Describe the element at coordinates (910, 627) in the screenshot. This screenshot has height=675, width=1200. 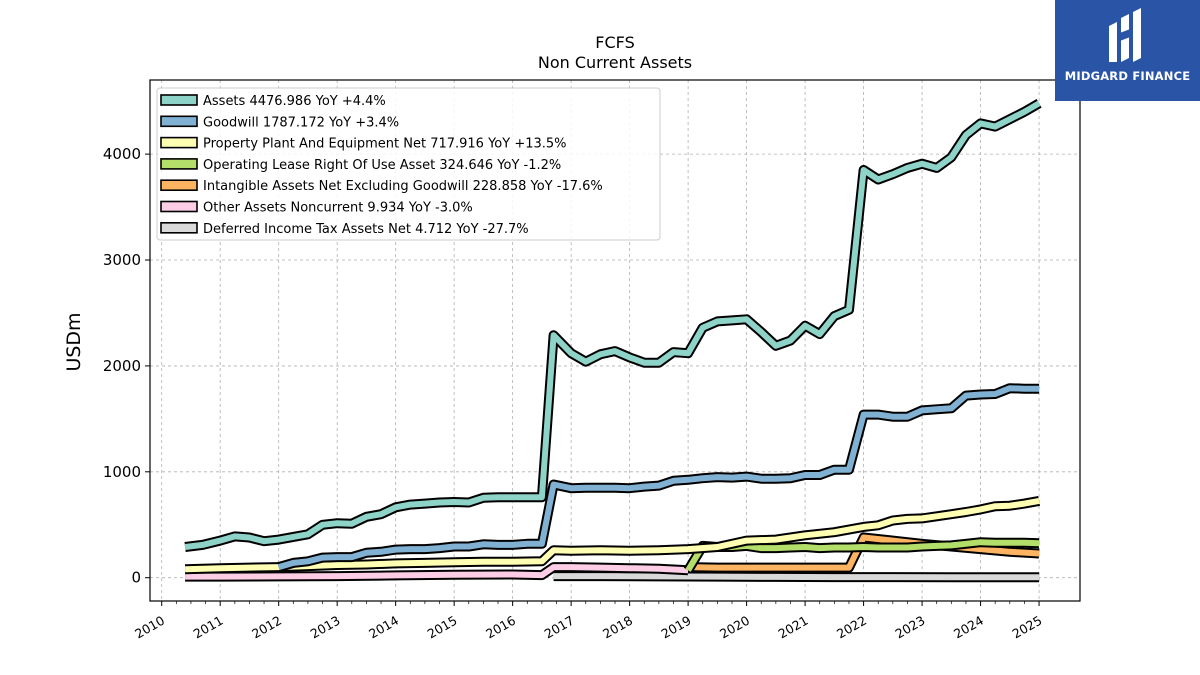
I see `x-tick-label: 2023` at that location.